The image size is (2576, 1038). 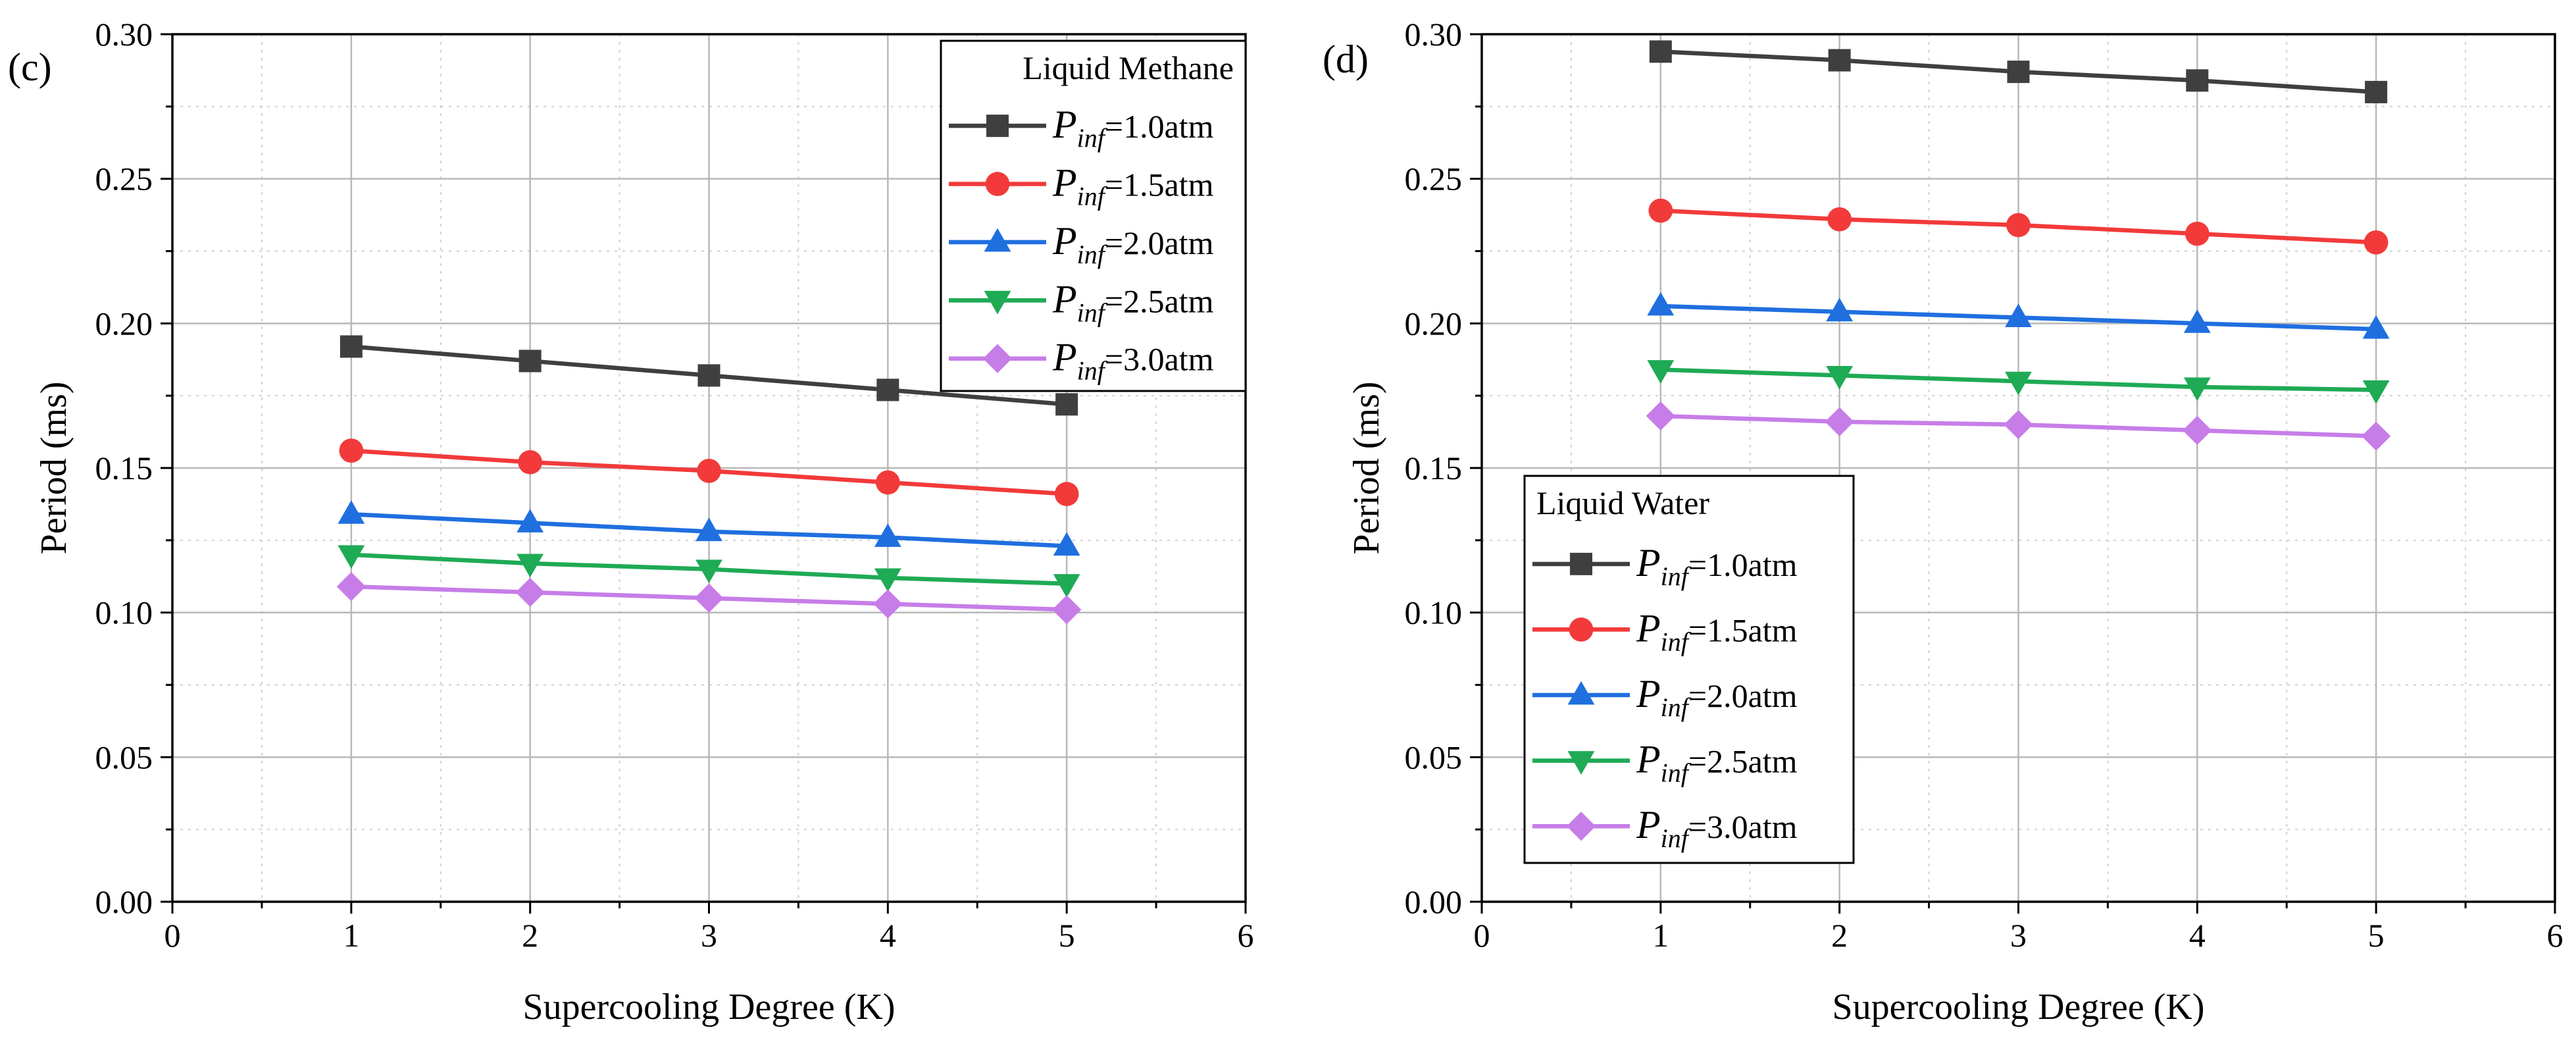 What do you see at coordinates (124, 179) in the screenshot?
I see `y-tick-label: 0.25` at bounding box center [124, 179].